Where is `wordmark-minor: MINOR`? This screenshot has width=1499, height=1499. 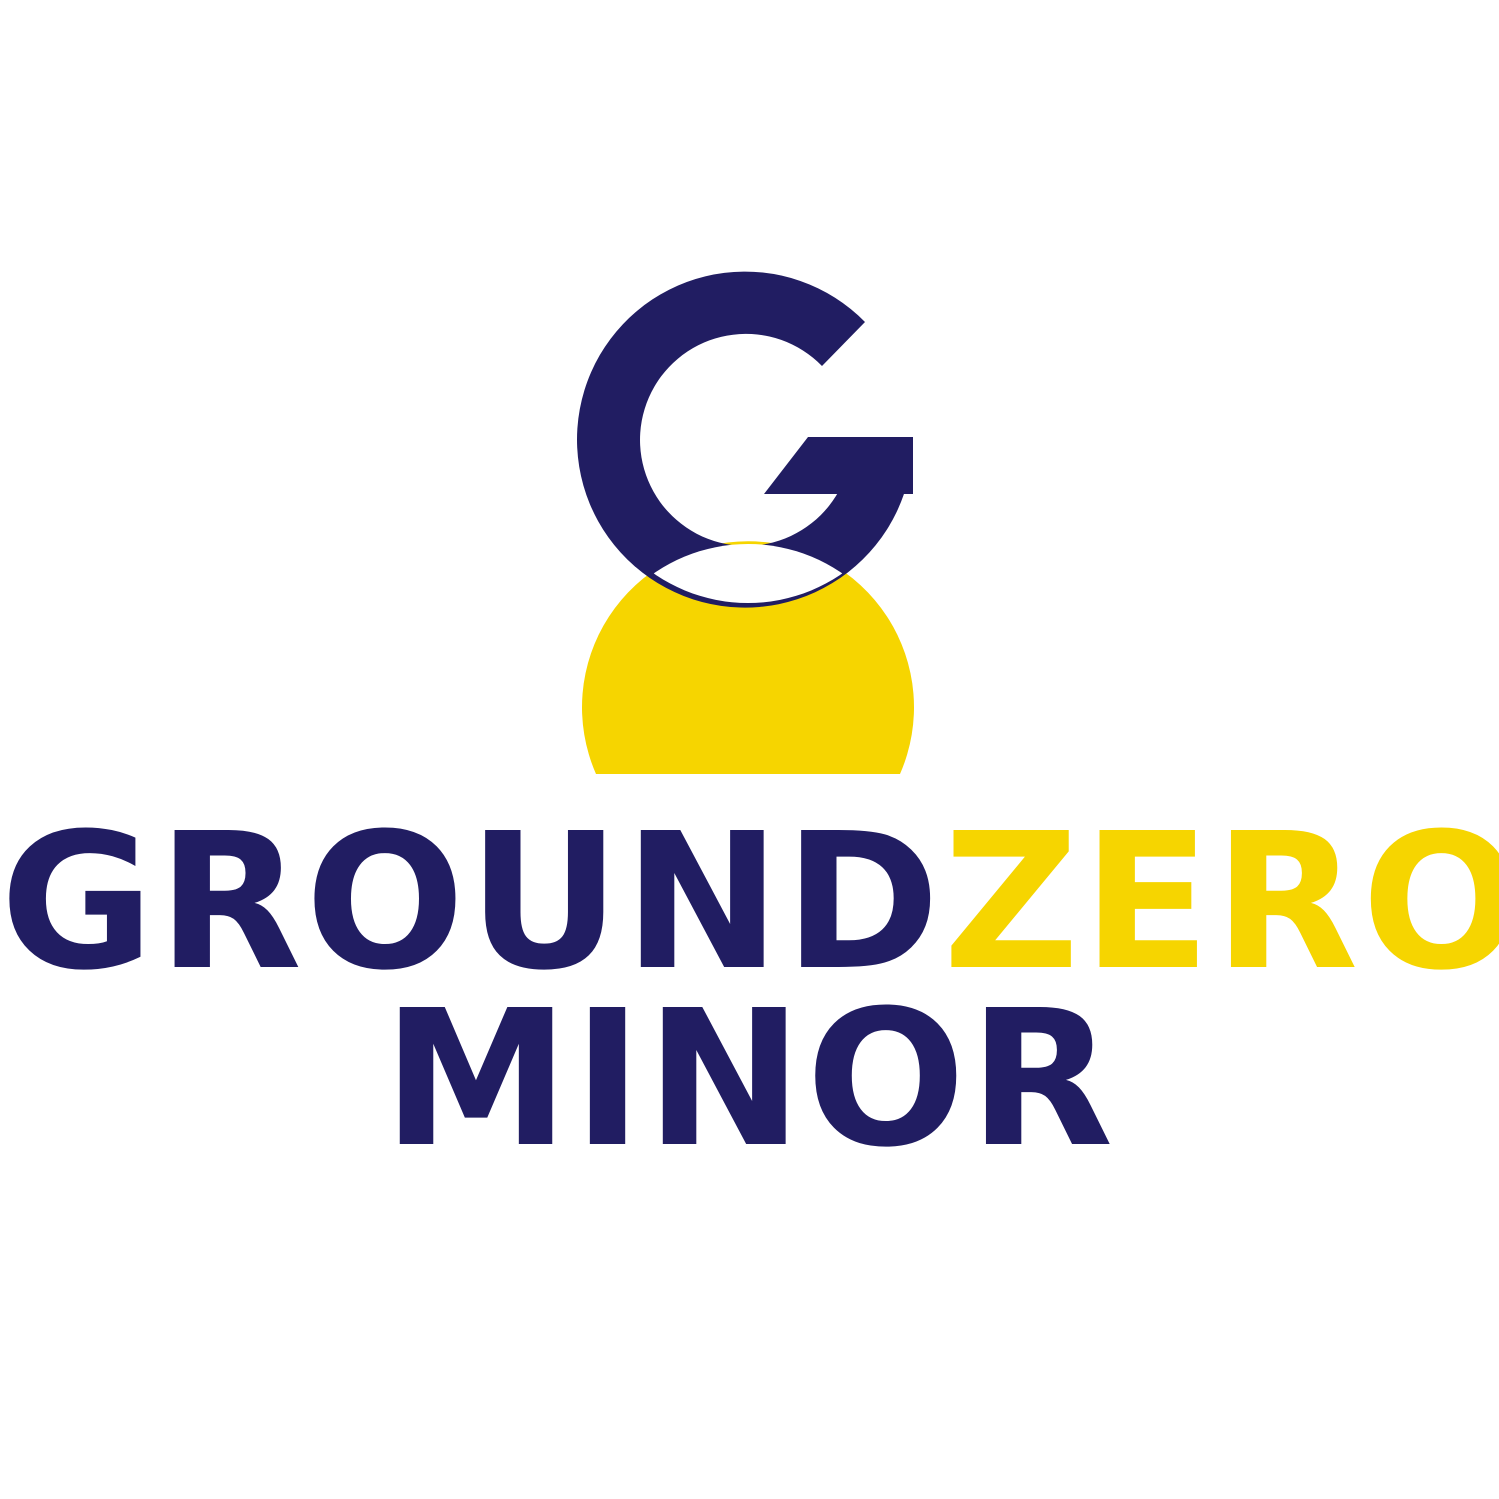 wordmark-minor: MINOR is located at coordinates (749, 1079).